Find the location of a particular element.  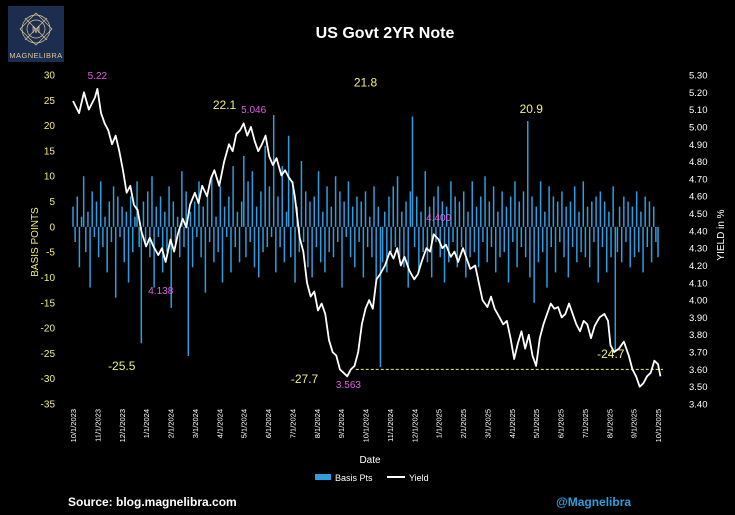

legend: Basis Pts Yield is located at coordinates (372, 478).